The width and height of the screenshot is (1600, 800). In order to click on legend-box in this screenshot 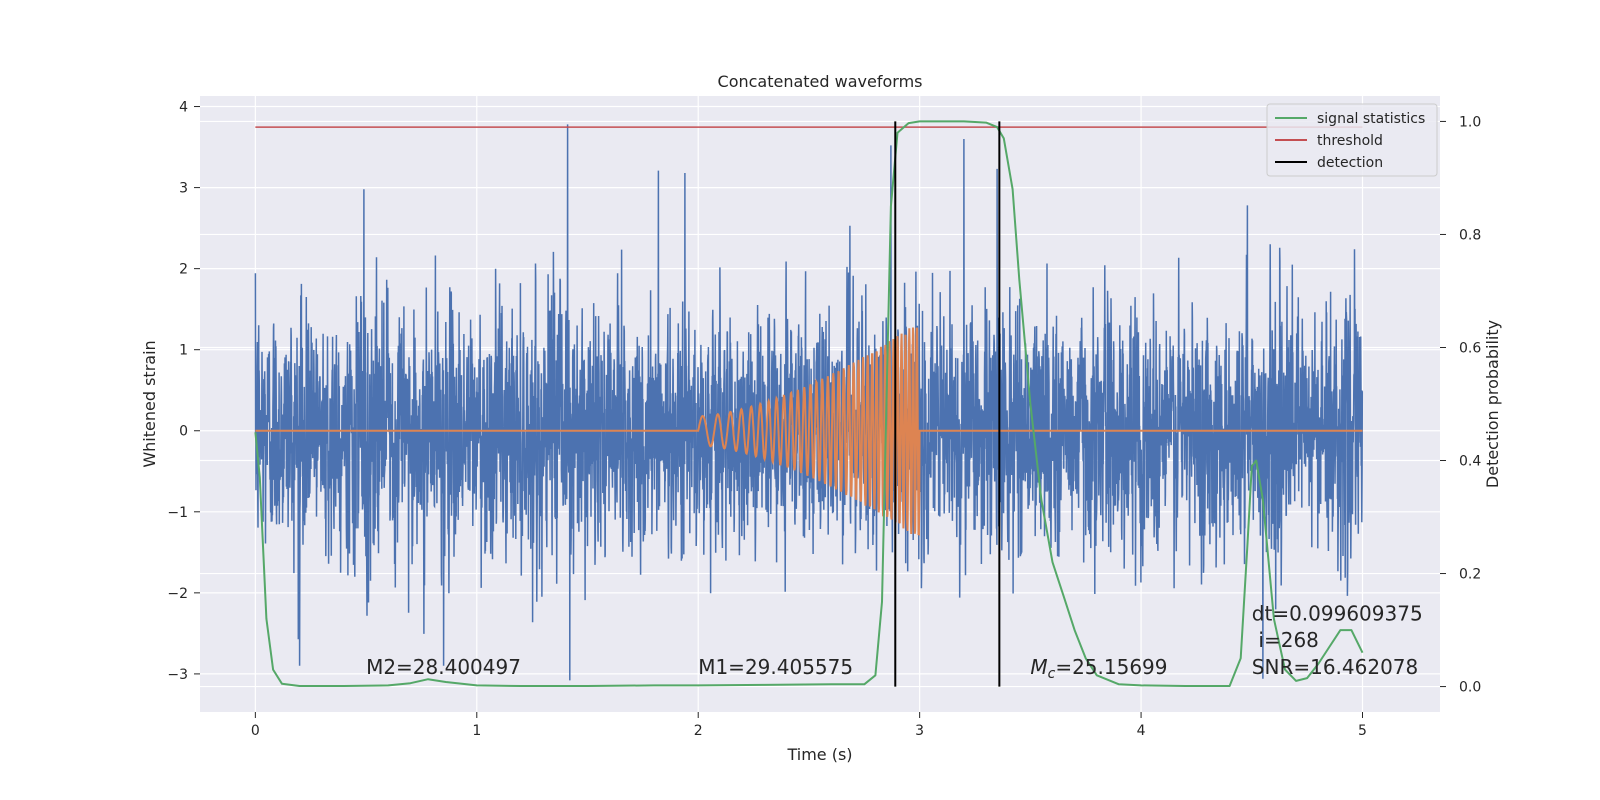, I will do `click(1352, 140)`.